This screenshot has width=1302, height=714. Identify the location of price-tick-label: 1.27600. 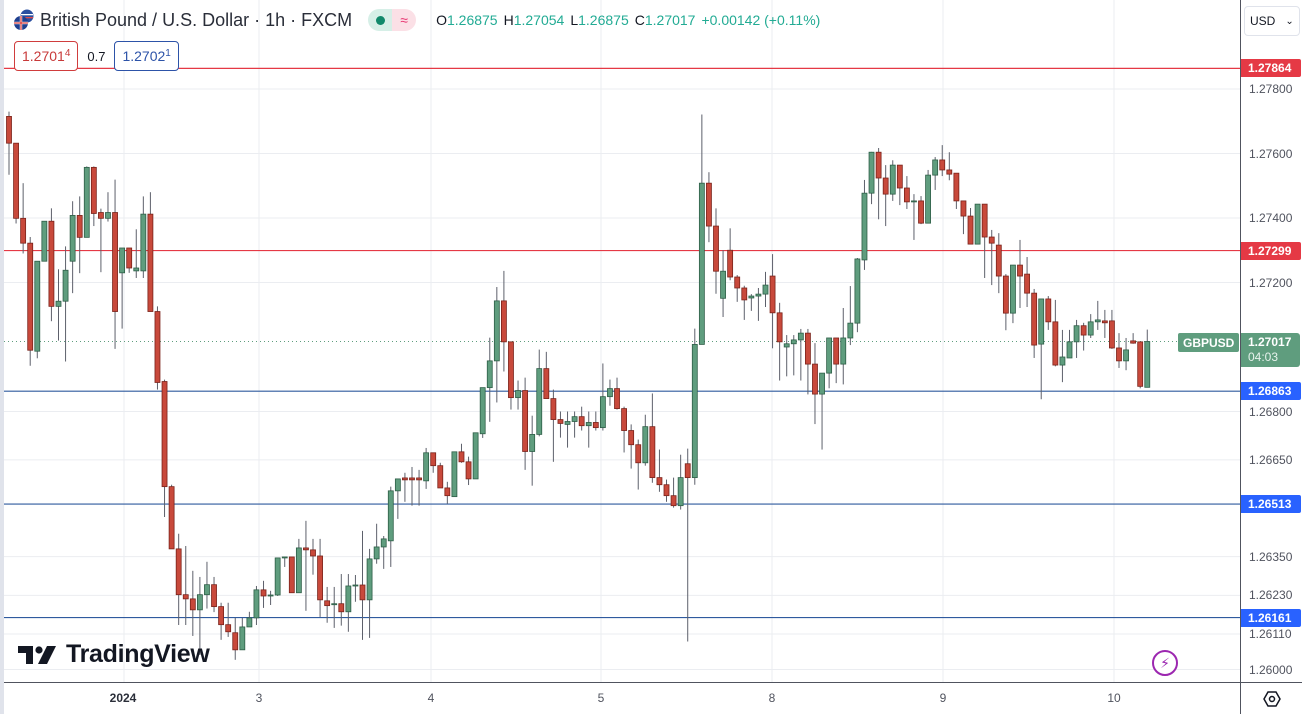
(1271, 153).